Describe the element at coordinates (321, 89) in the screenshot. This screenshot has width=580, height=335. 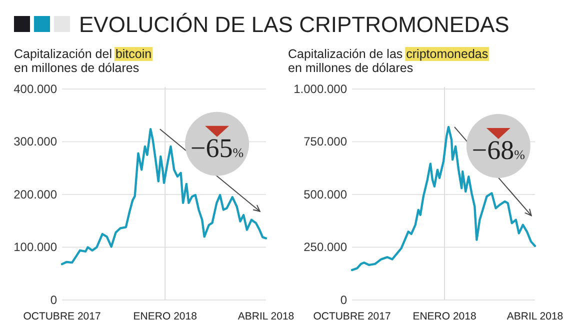
I see `y-tick-label: 1.000.000` at that location.